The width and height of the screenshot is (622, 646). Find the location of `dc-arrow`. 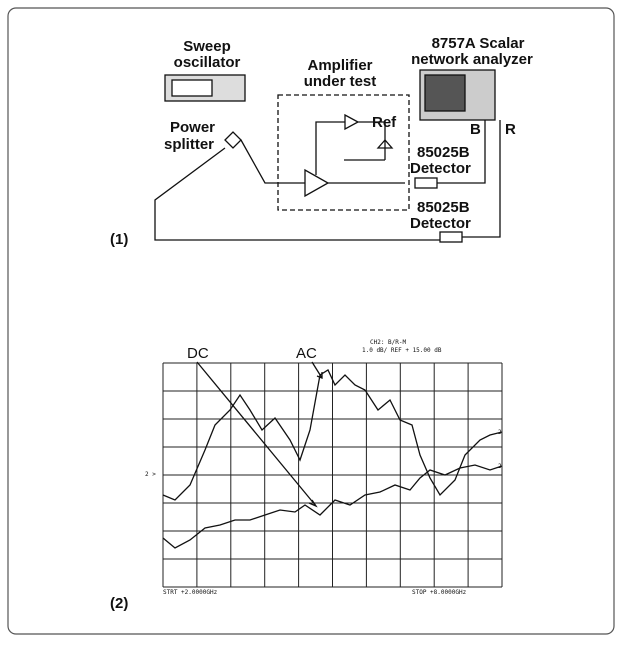

dc-arrow is located at coordinates (257, 434).